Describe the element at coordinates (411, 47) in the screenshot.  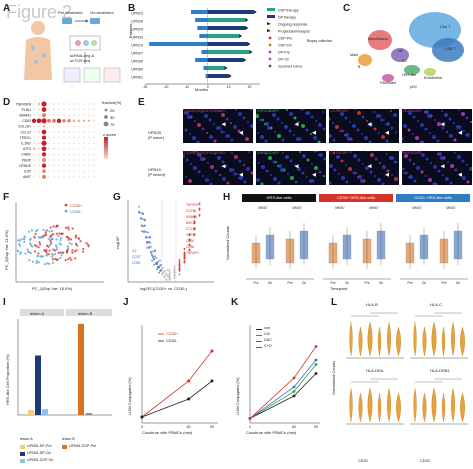
I see `panel-c-umap` at that location.